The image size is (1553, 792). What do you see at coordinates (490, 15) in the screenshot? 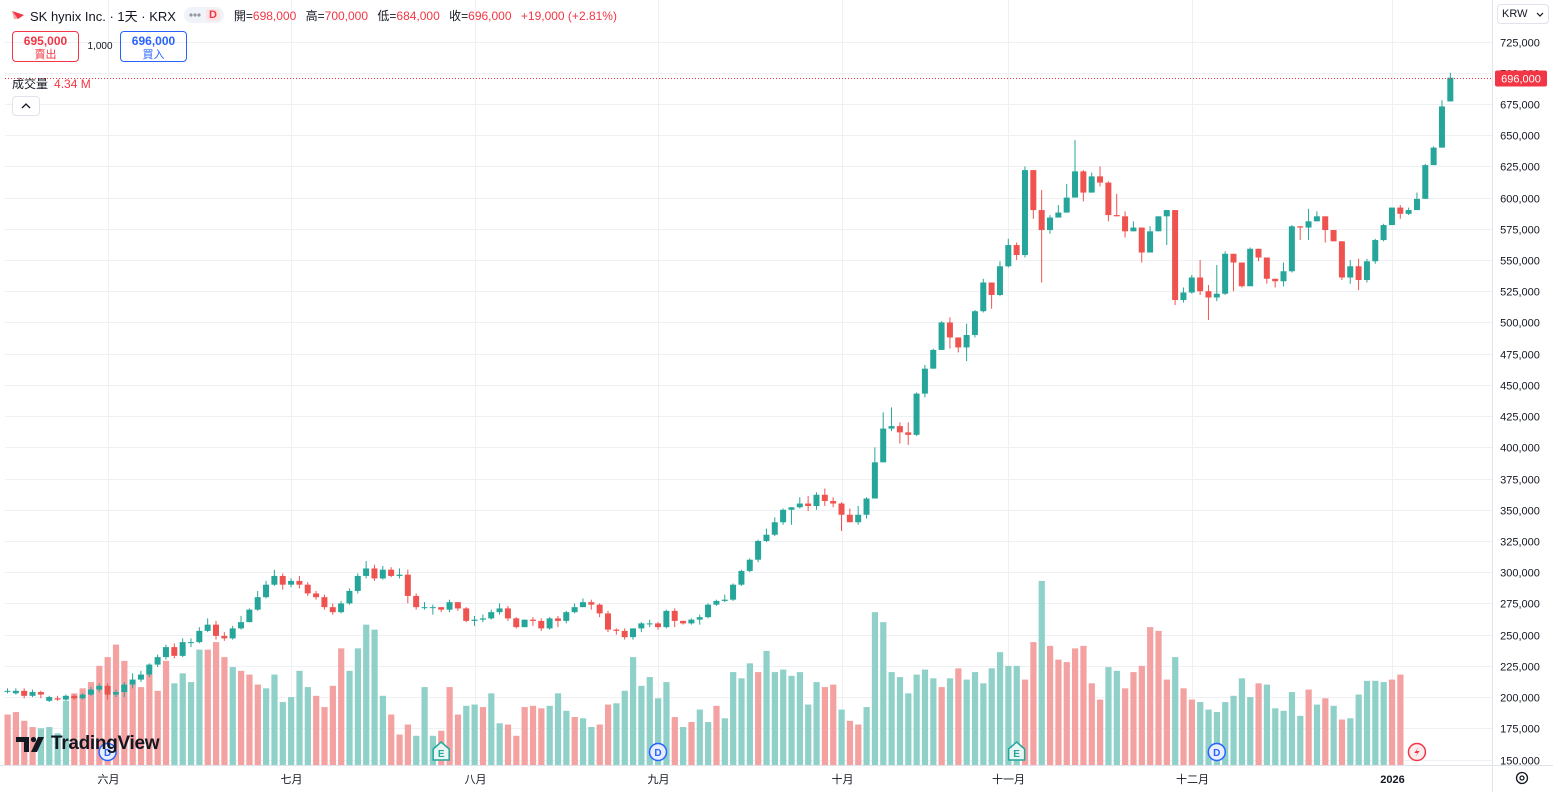
I see `close-value: 696,000` at bounding box center [490, 15].